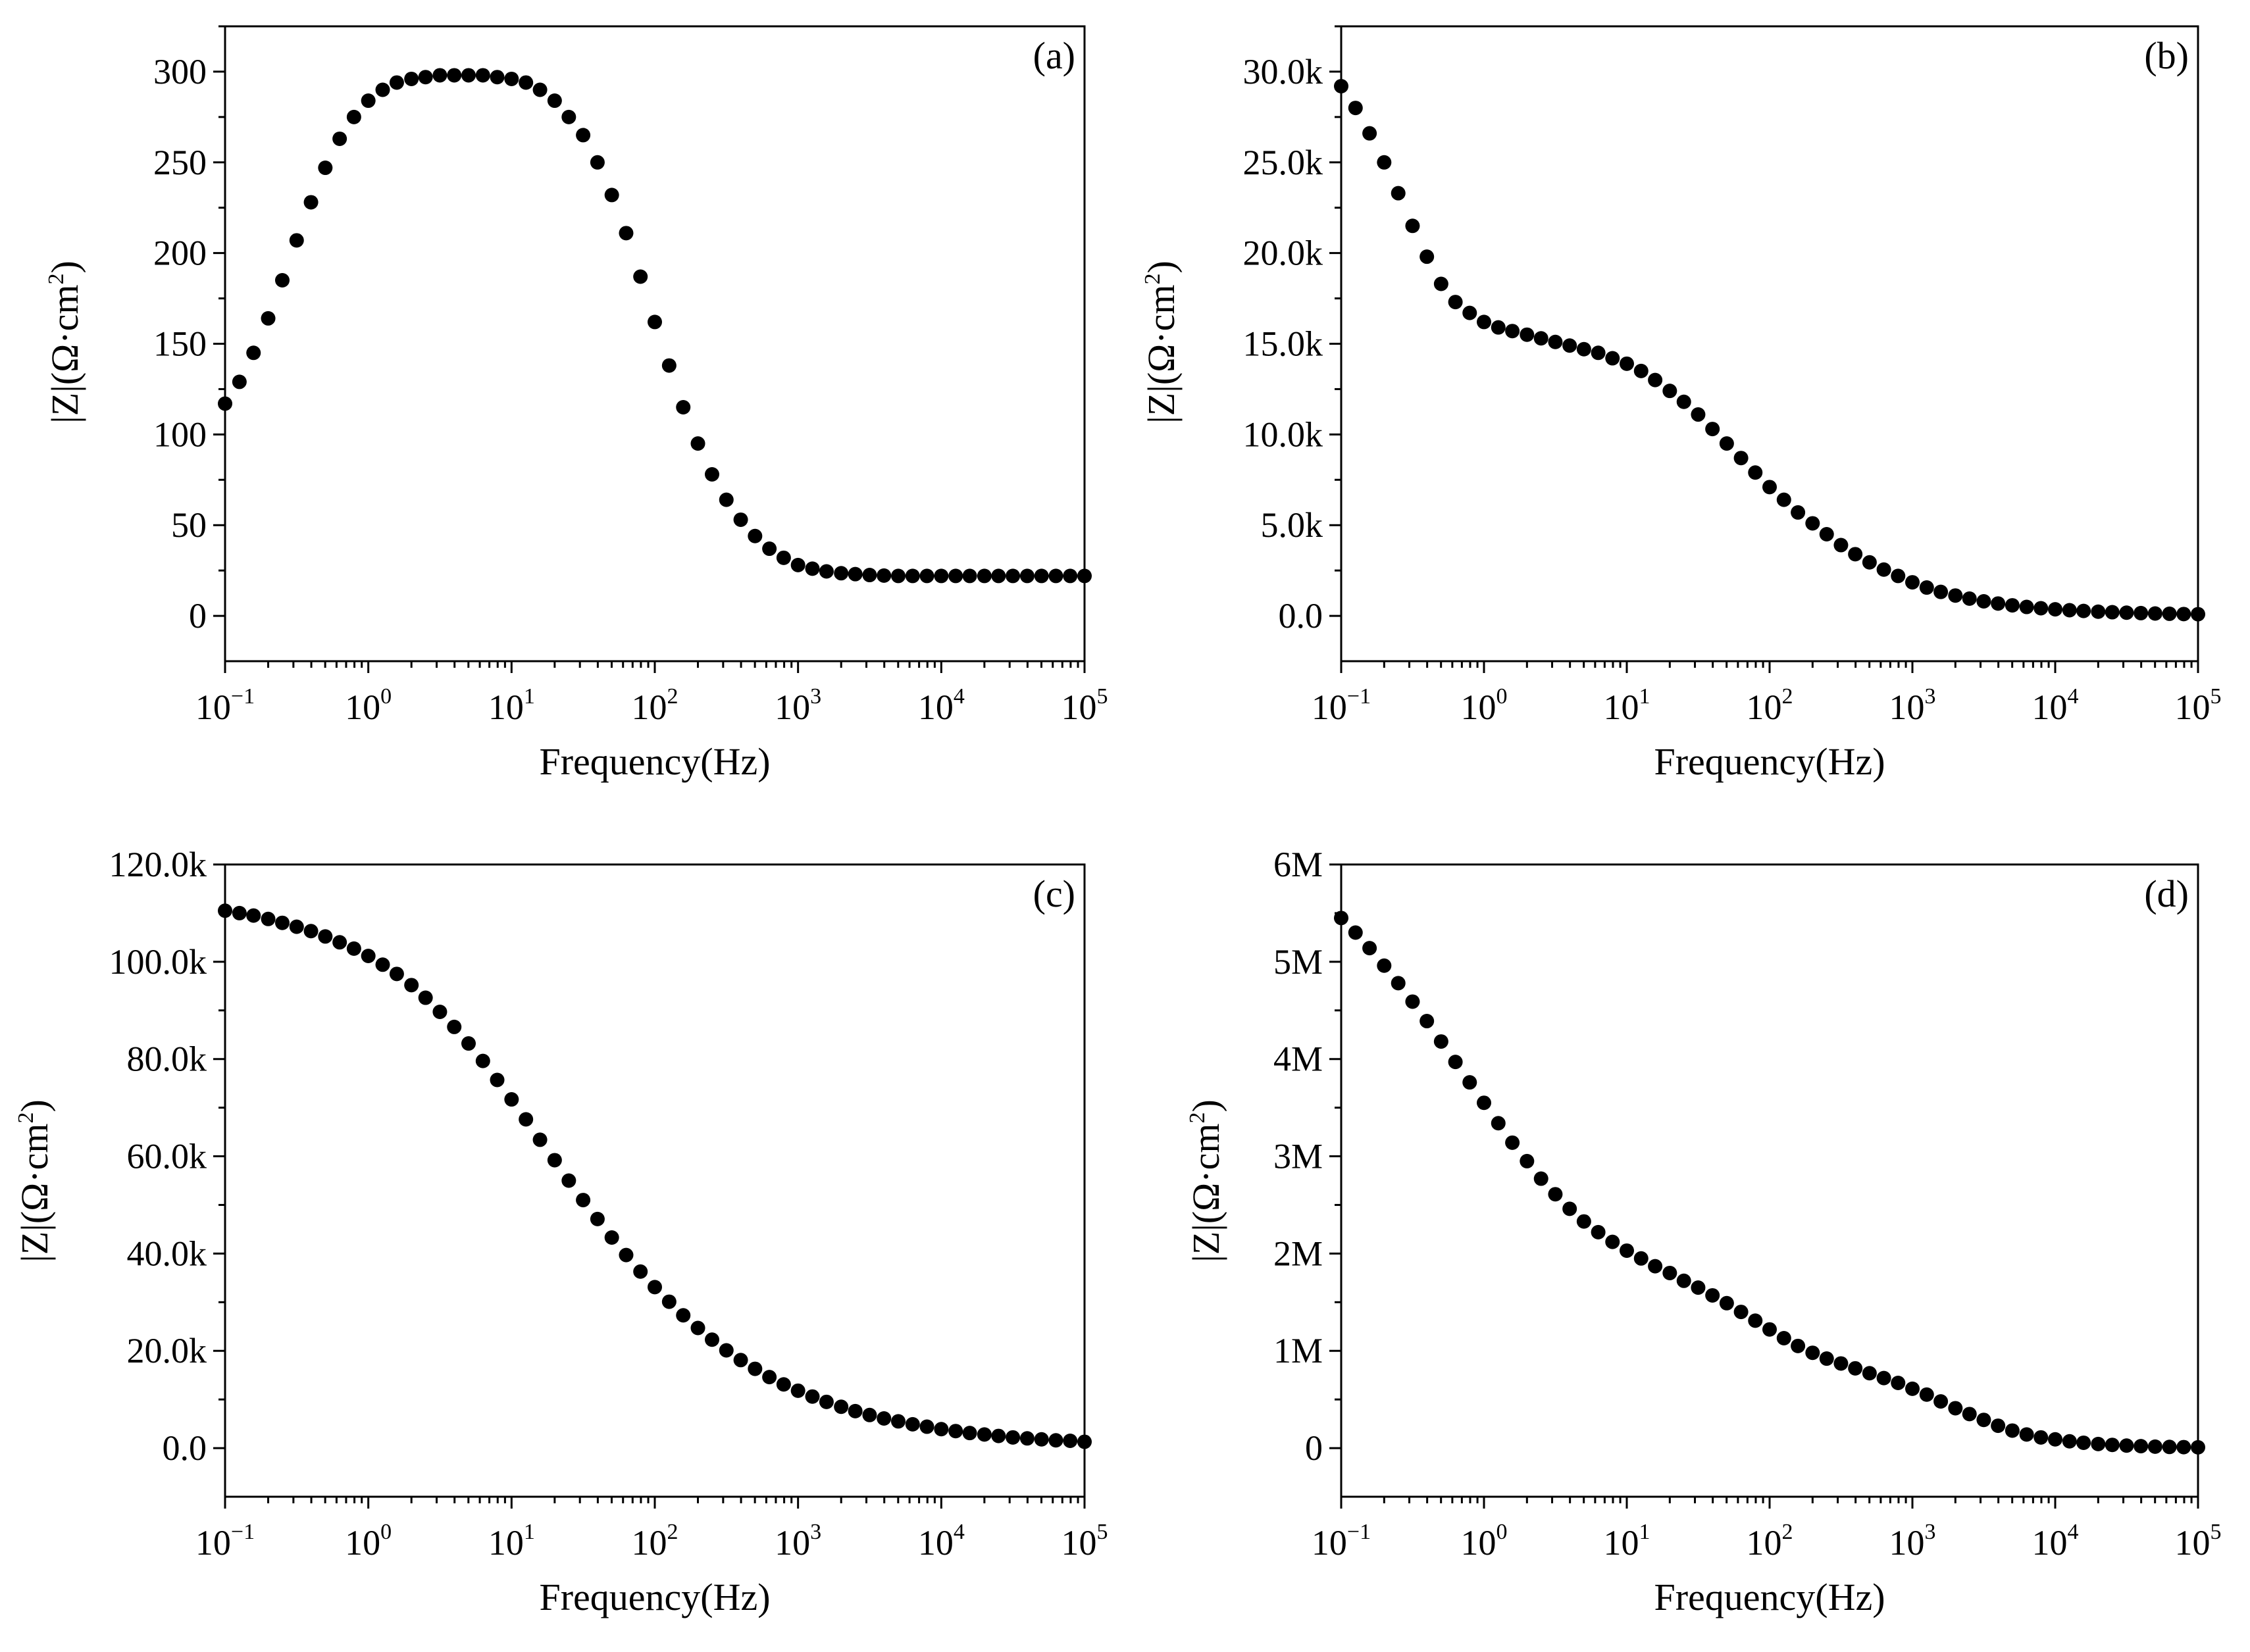  What do you see at coordinates (1161, 342) in the screenshot?
I see `y-axis-title: |Z|(Ω·cm2)` at bounding box center [1161, 342].